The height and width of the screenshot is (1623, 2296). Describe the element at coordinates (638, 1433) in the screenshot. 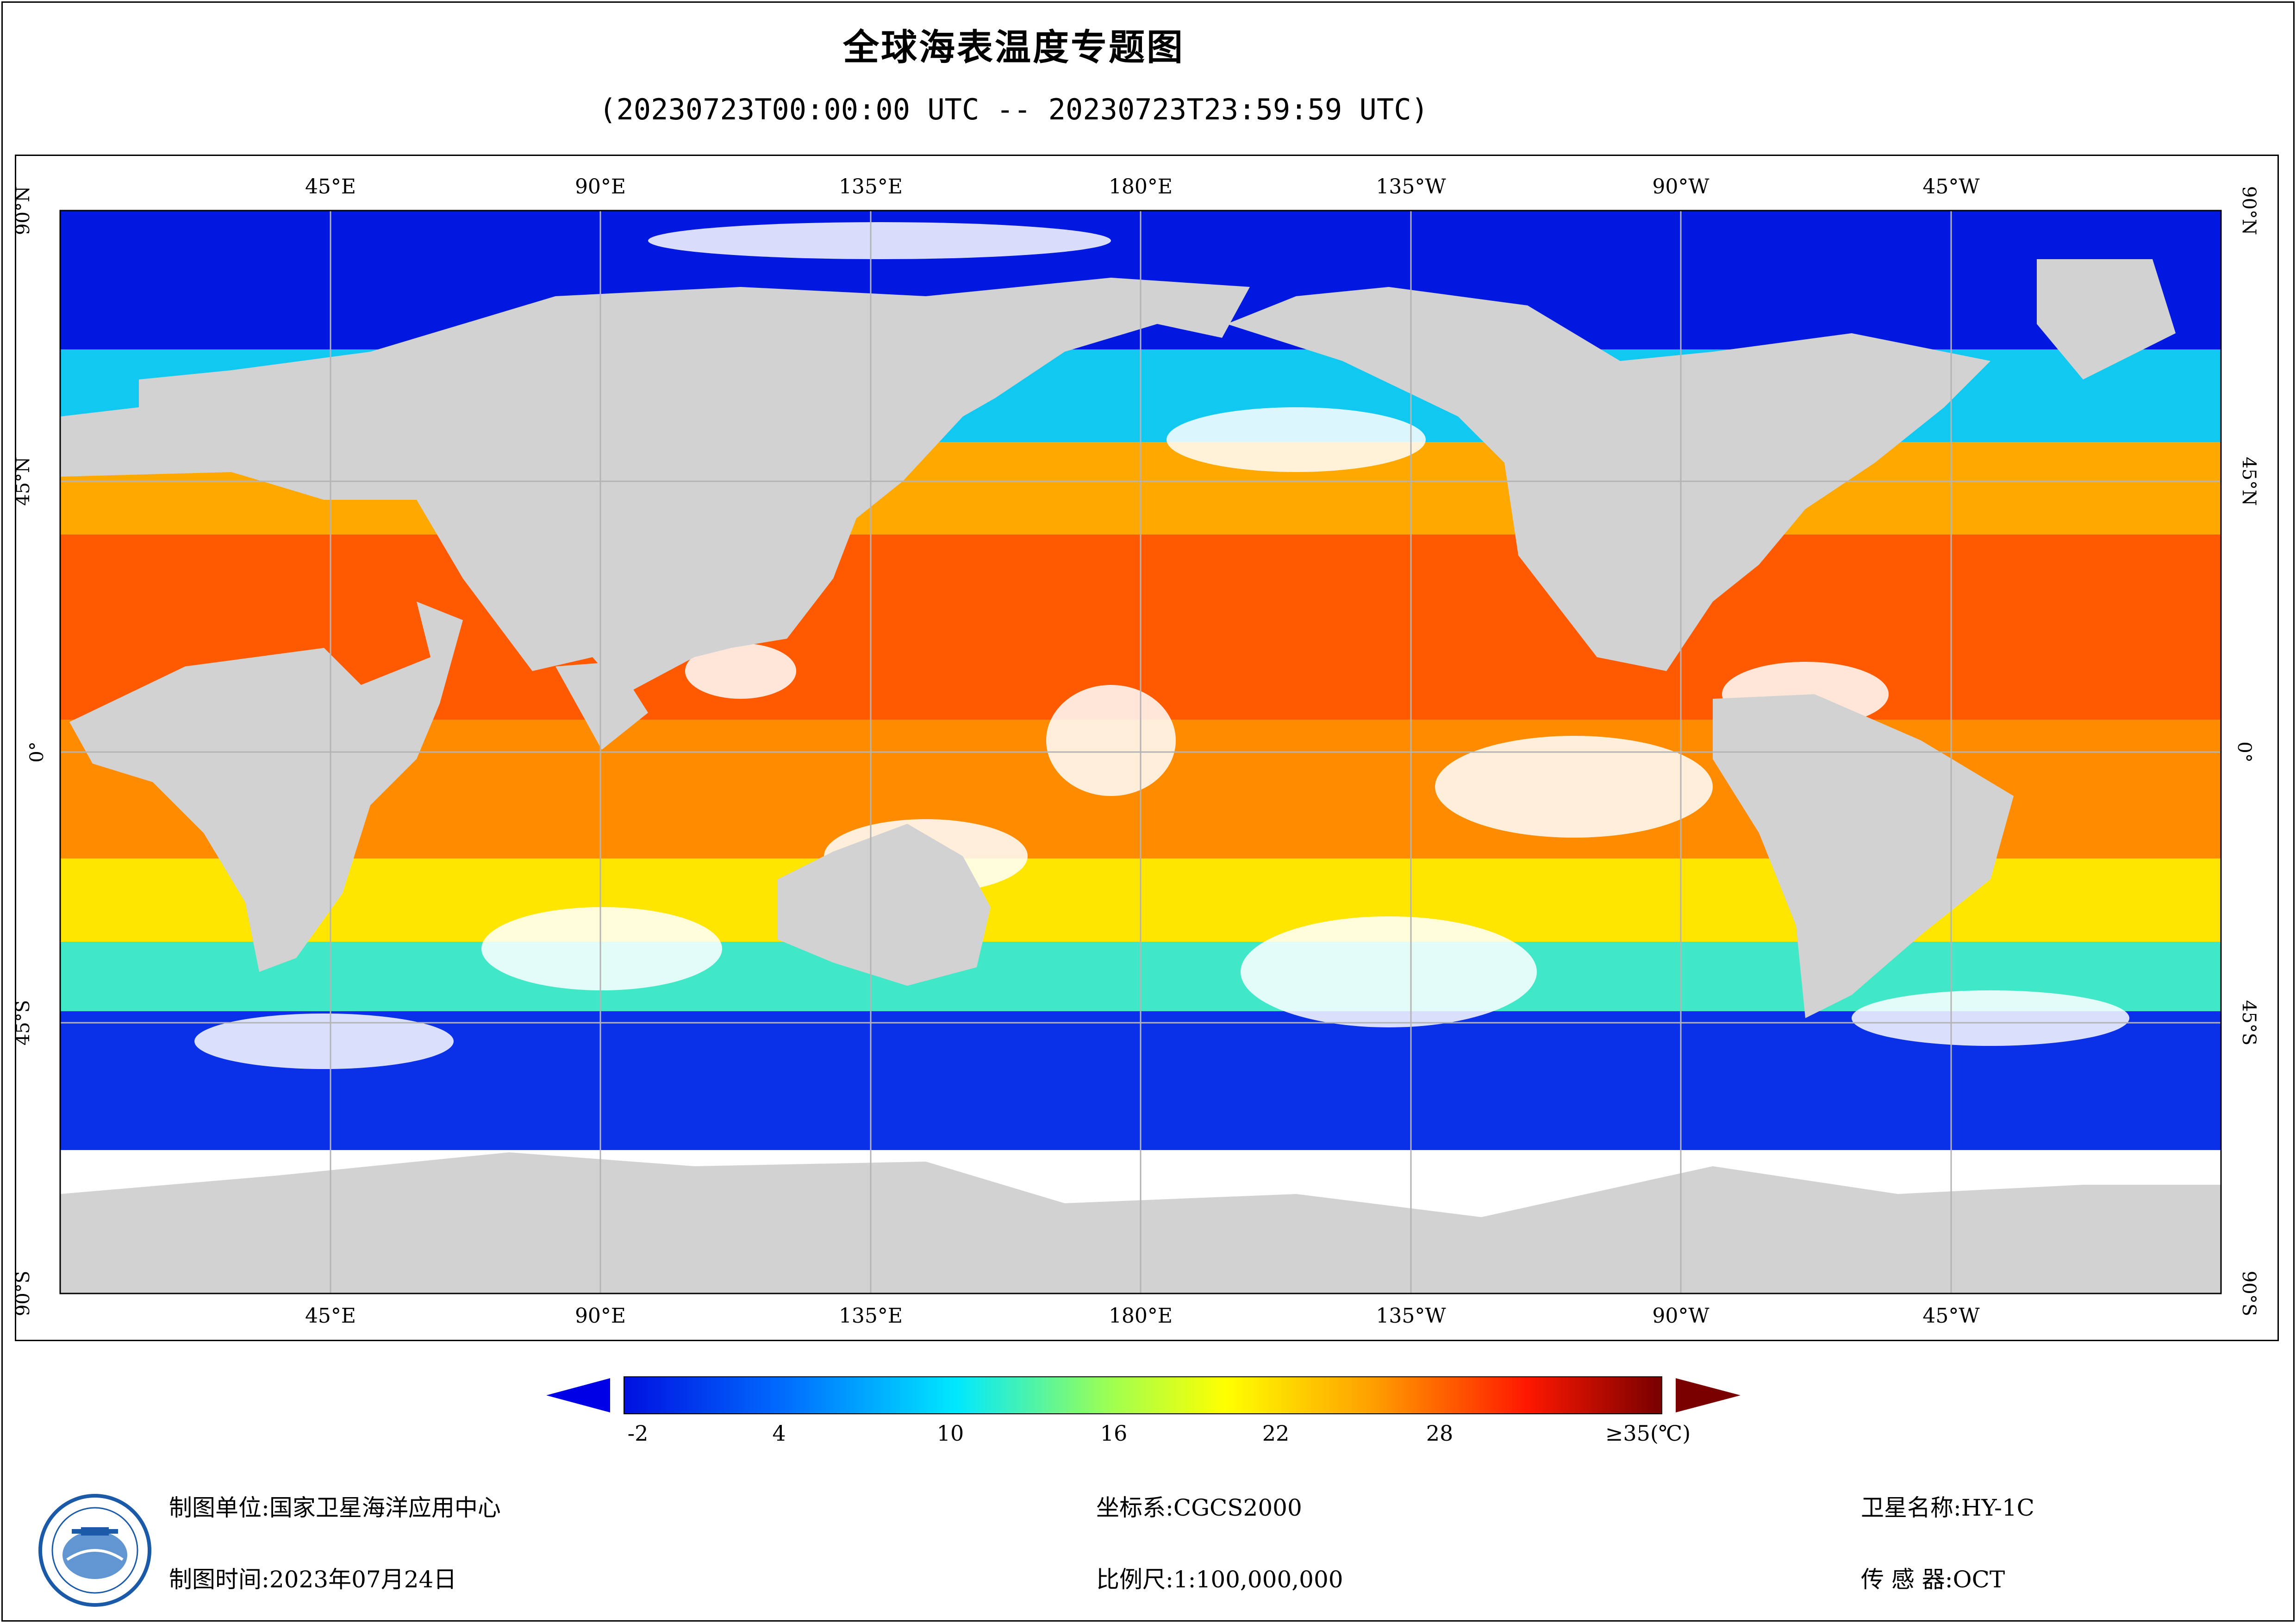

I see `colorbar-tick-label: -2` at that location.